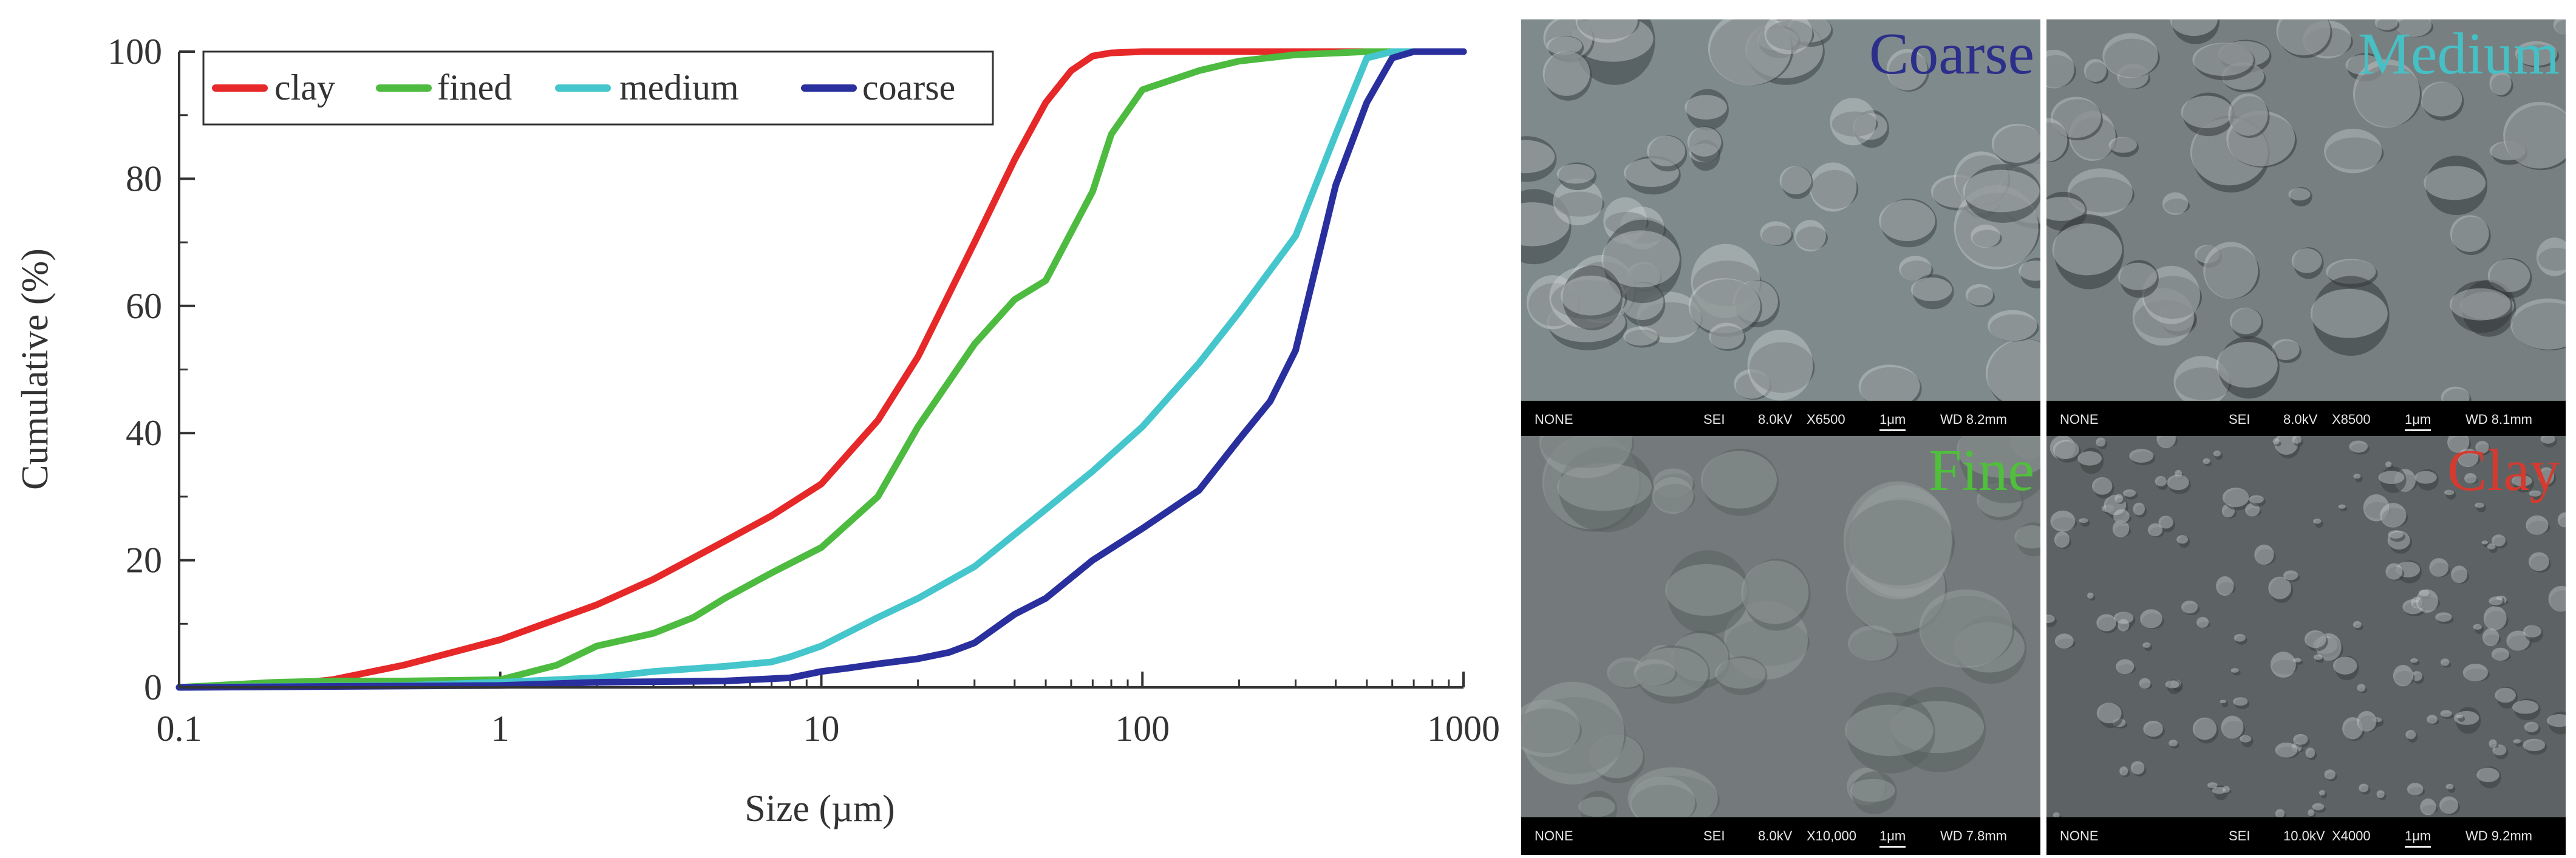 This screenshot has width=2576, height=858. Describe the element at coordinates (1464, 729) in the screenshot. I see `x-tick-label: 1000` at that location.